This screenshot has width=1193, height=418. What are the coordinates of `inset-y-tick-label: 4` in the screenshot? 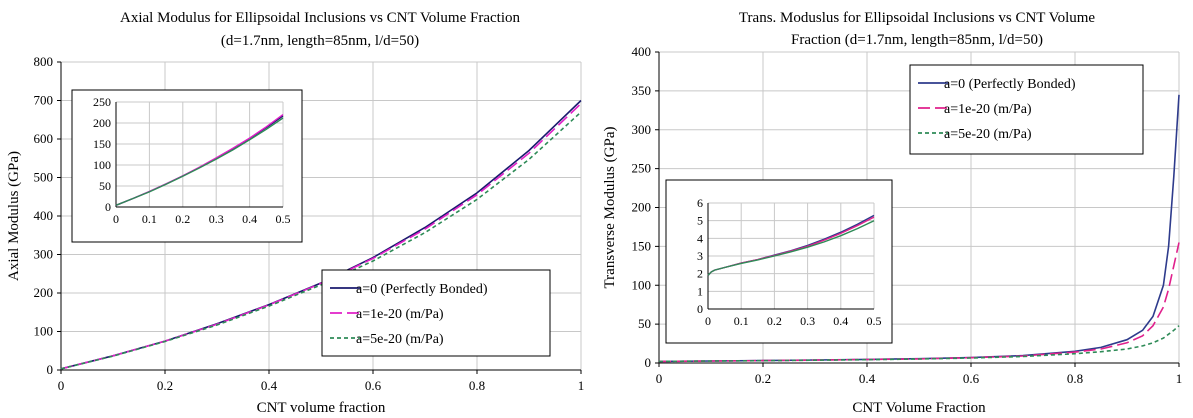 It's located at (700, 238).